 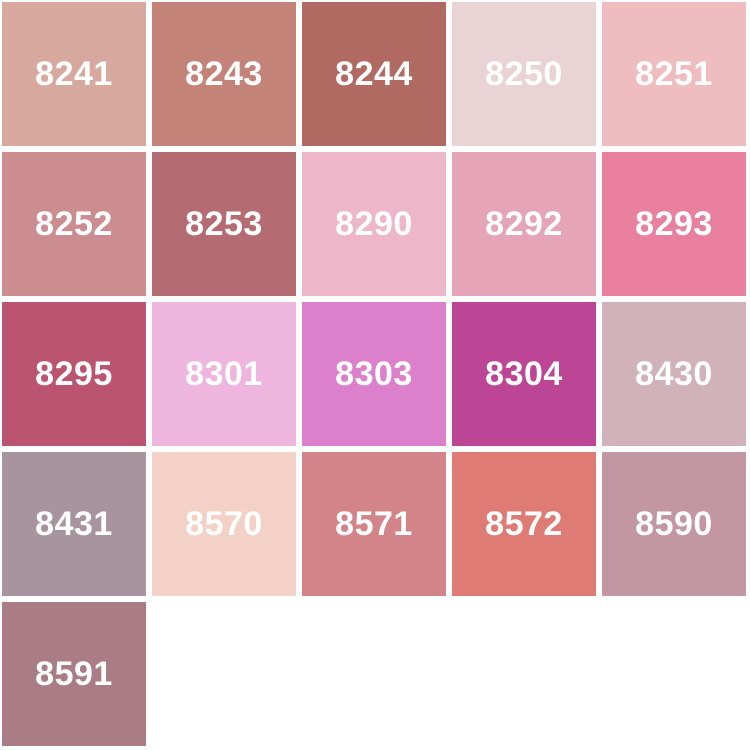 I want to click on swatch-code-label: 8303, so click(x=374, y=374).